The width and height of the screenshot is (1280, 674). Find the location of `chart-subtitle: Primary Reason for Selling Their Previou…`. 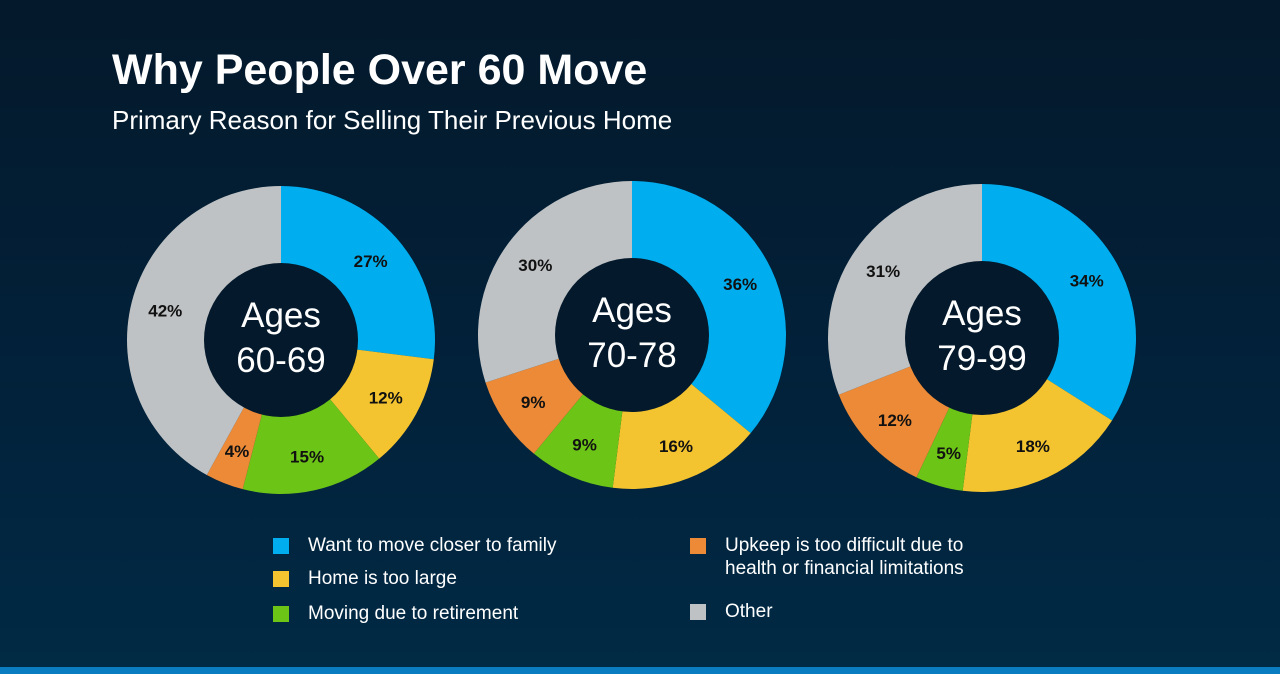

chart-subtitle: Primary Reason for Selling Their Previou… is located at coordinates (392, 120).